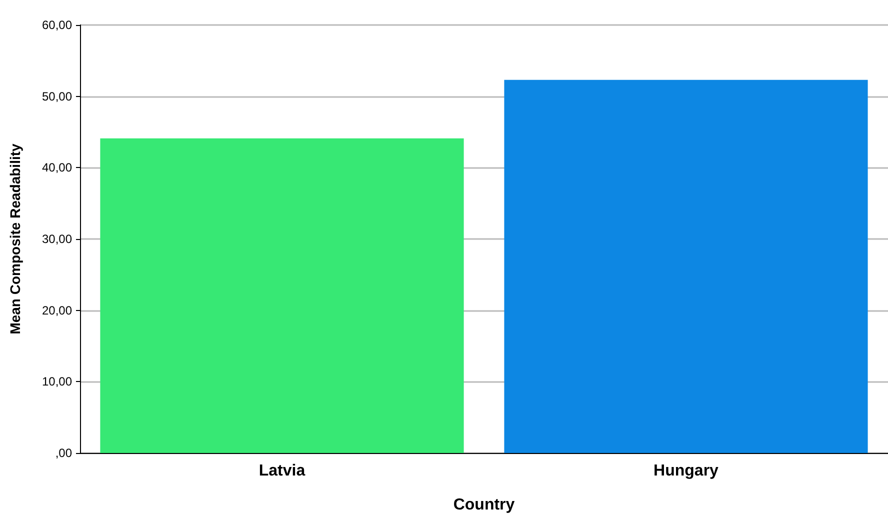 The image size is (888, 518). I want to click on x-axis-title: Country, so click(484, 505).